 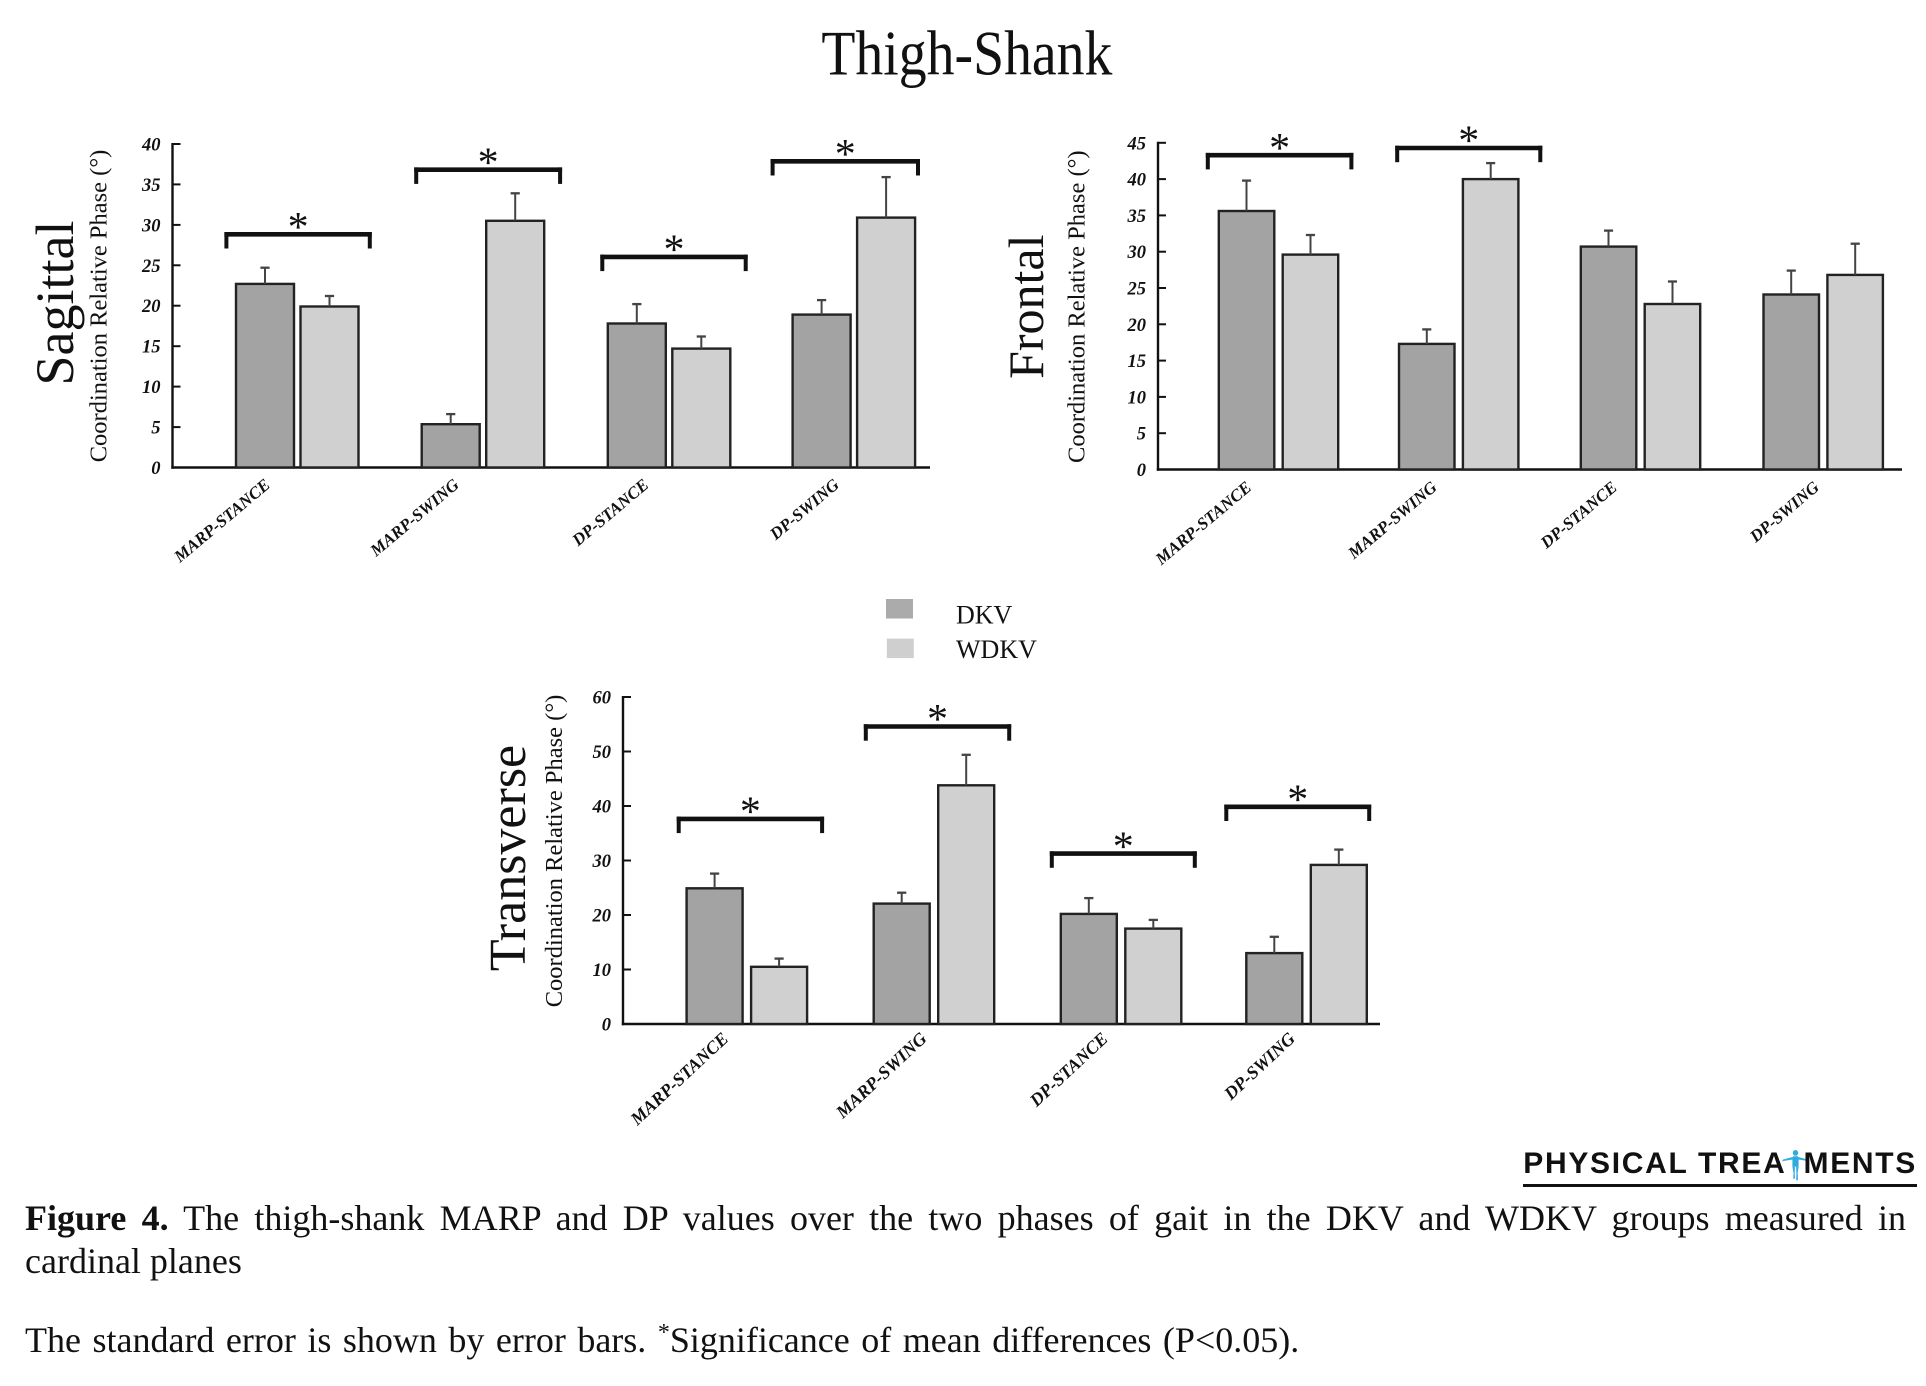 I want to click on svg-text: WDKV, so click(x=996, y=649).